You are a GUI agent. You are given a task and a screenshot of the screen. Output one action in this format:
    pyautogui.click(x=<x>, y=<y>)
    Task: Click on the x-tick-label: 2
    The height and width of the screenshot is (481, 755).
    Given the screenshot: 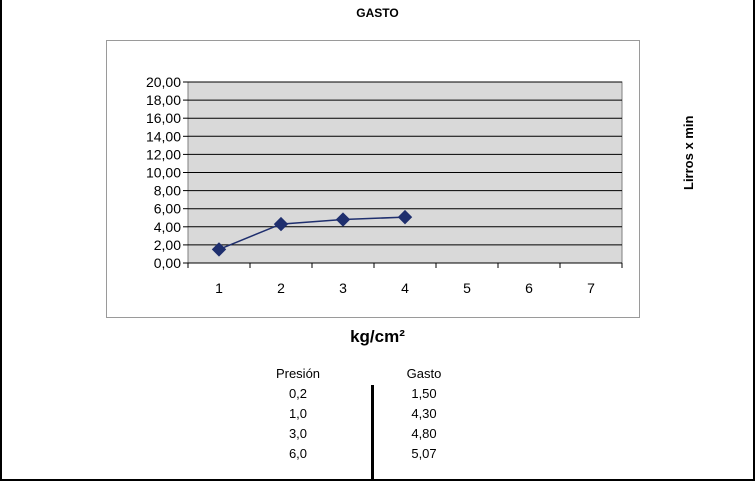 What is the action you would take?
    pyautogui.click(x=281, y=288)
    